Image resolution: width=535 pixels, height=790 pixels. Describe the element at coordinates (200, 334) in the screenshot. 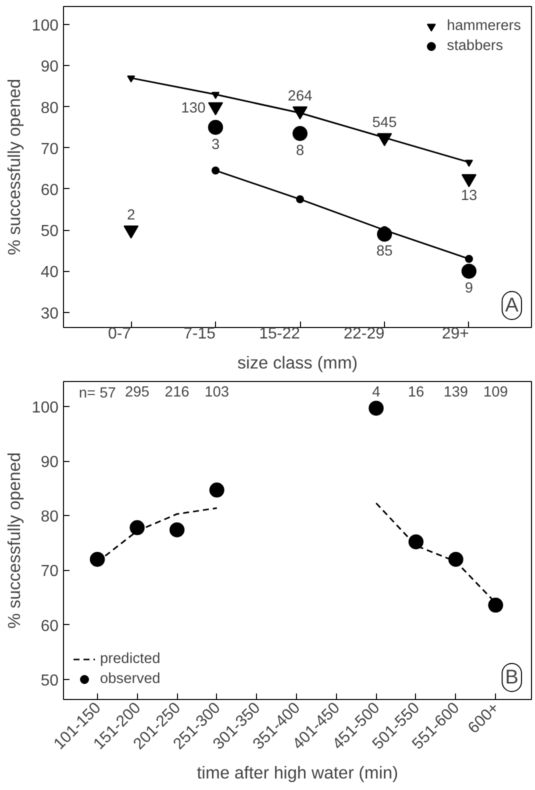

I see `x-tick-label: 7-15` at that location.